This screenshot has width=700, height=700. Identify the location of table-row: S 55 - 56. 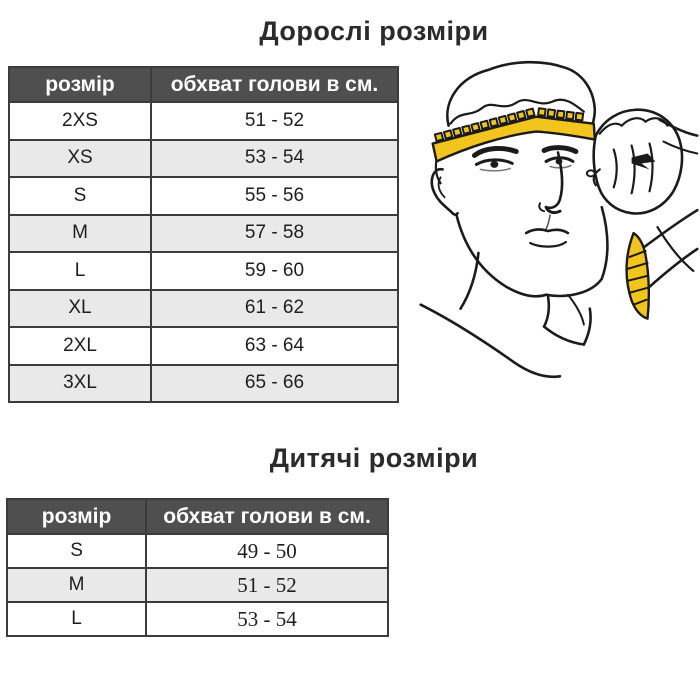
(204, 196).